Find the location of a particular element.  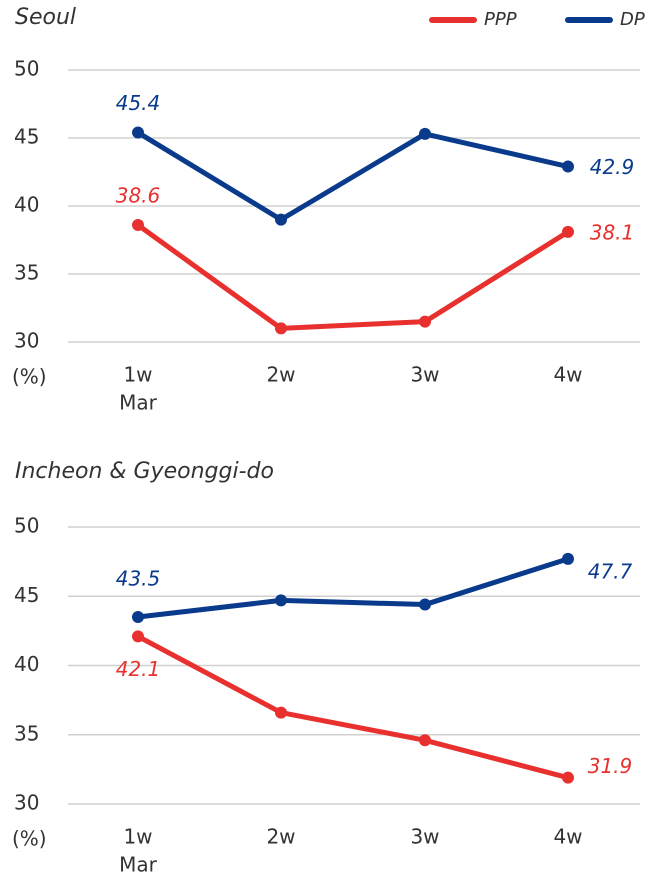

data-label: 38.1 is located at coordinates (612, 232).